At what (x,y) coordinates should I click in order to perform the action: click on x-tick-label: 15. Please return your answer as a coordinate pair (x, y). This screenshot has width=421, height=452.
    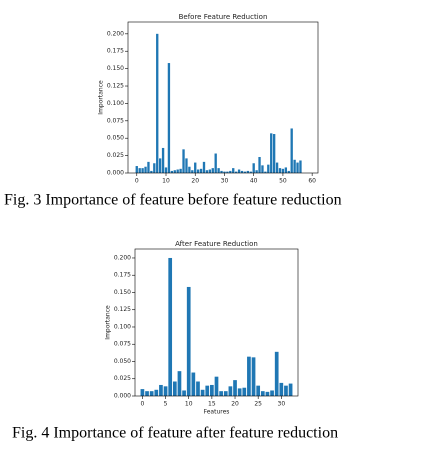
    Looking at the image, I should click on (212, 404).